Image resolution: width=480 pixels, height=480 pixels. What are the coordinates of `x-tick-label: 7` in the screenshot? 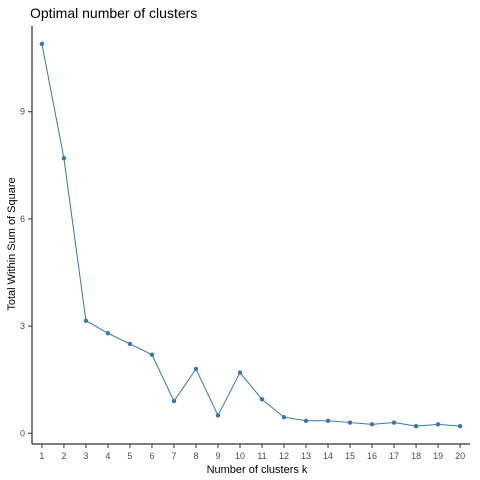 It's located at (173, 456).